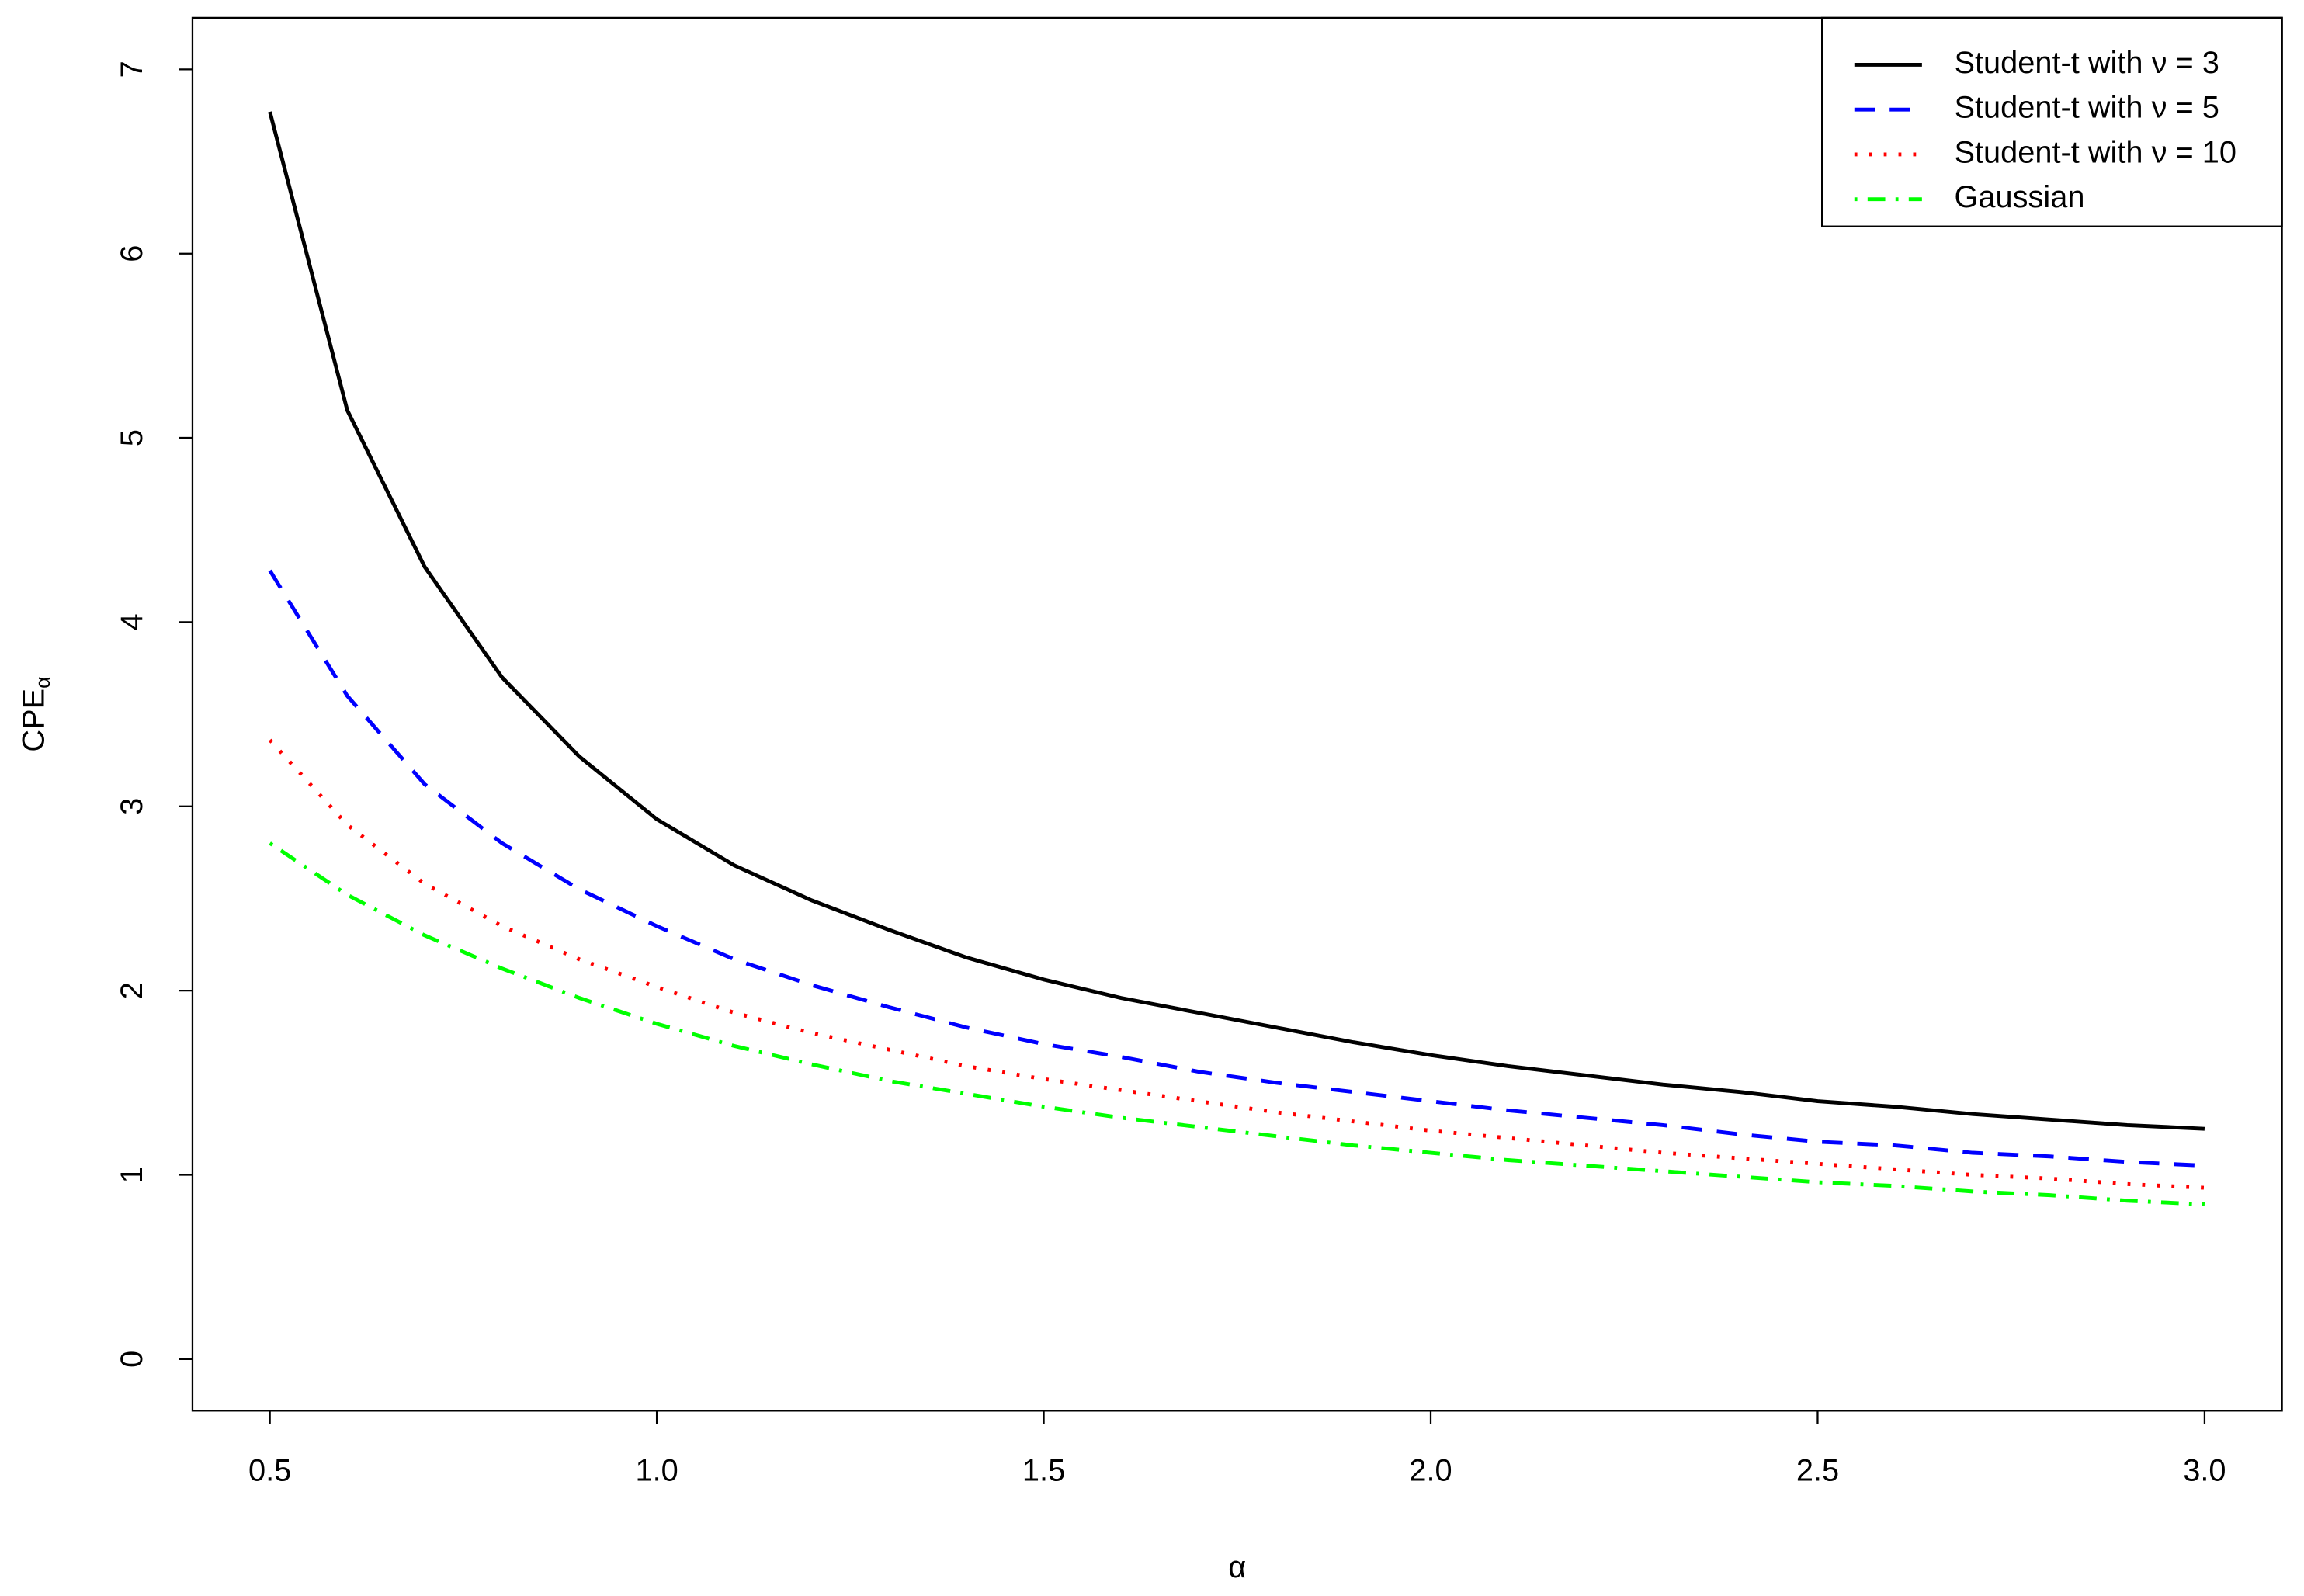  Describe the element at coordinates (269, 1470) in the screenshot. I see `x-tick-label: 0.5` at that location.